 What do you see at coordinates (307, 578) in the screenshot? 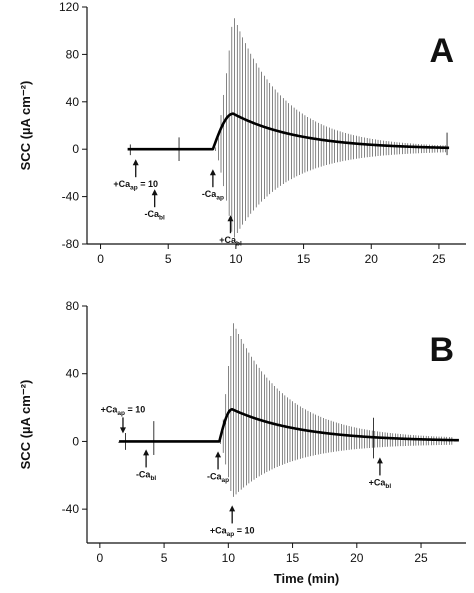
I see `x-axis-label: Time (min)` at bounding box center [307, 578].